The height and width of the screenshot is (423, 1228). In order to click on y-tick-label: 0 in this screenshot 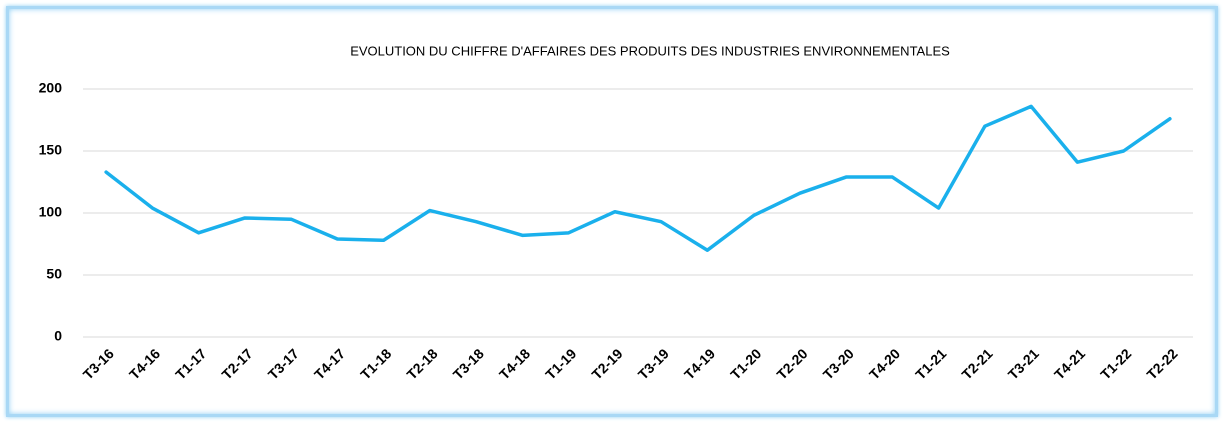, I will do `click(58, 336)`.